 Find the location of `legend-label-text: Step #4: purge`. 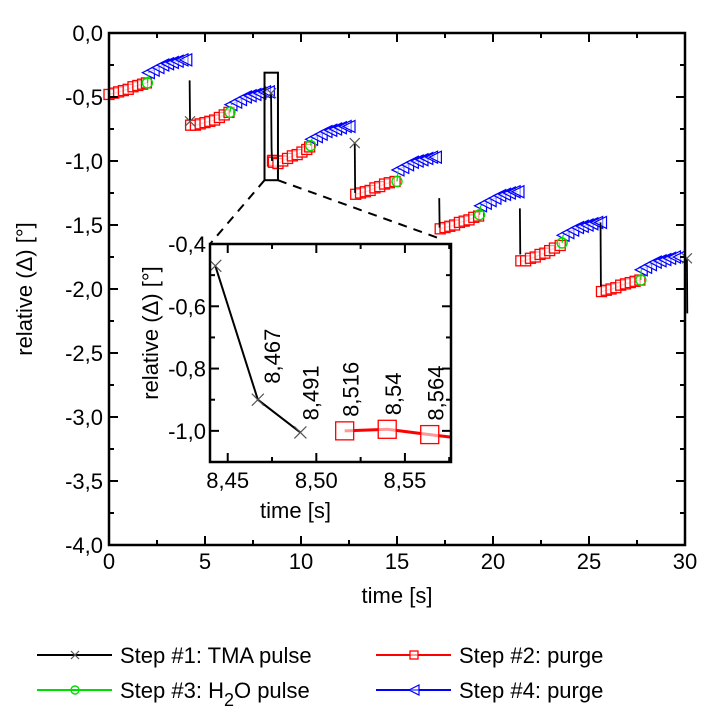

legend-label-text: Step #4: purge is located at coordinates (531, 690).